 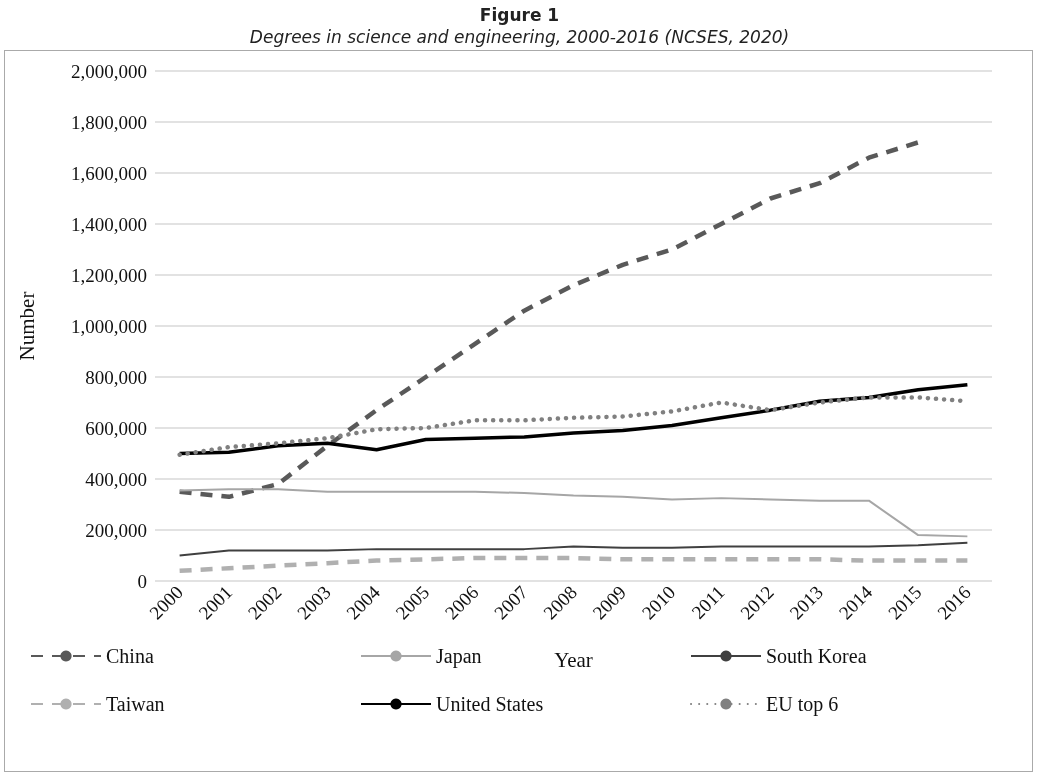 I want to click on y-axis-title: Number, so click(x=26, y=326).